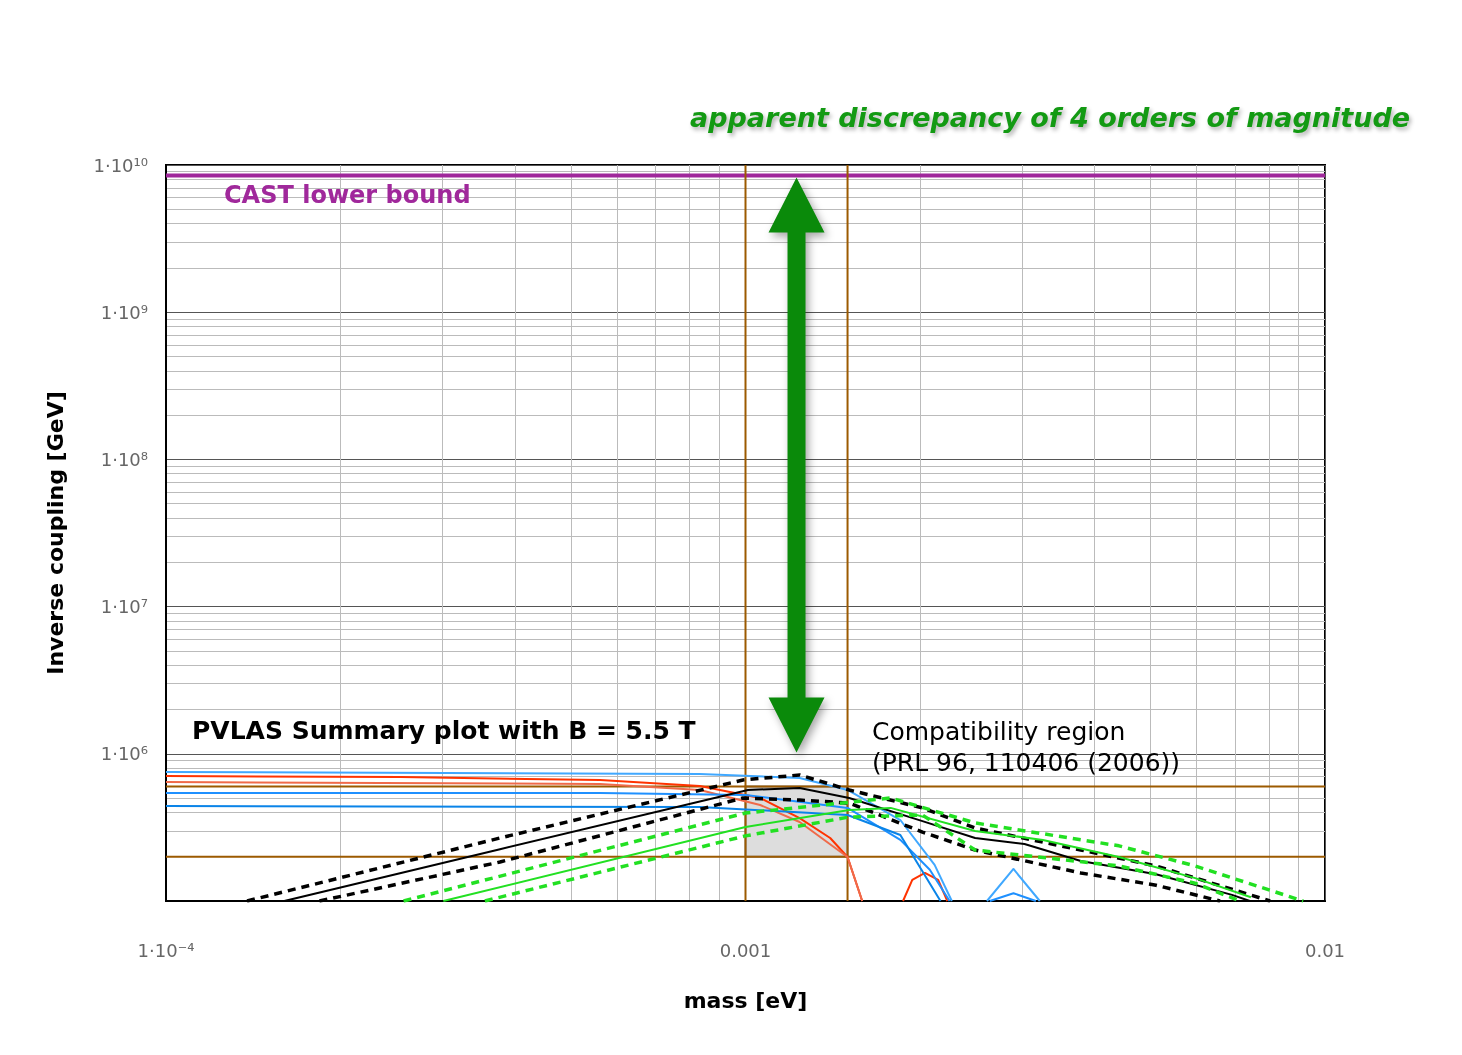  I want to click on y-tick-label: 1·10¹⁰, so click(120, 165).